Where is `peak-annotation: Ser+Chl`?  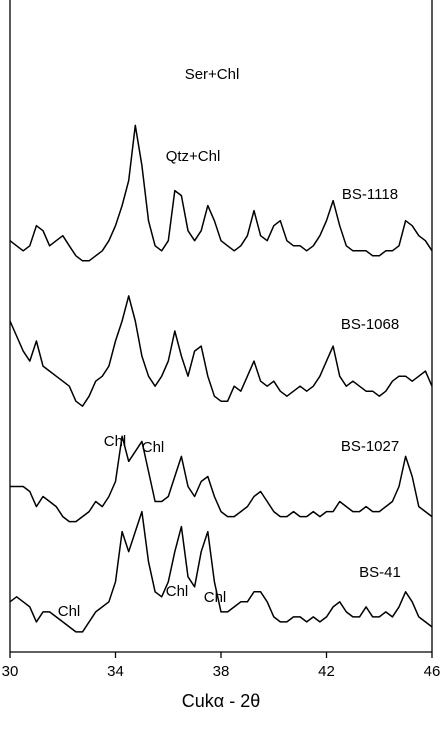
peak-annotation: Ser+Chl is located at coordinates (212, 74).